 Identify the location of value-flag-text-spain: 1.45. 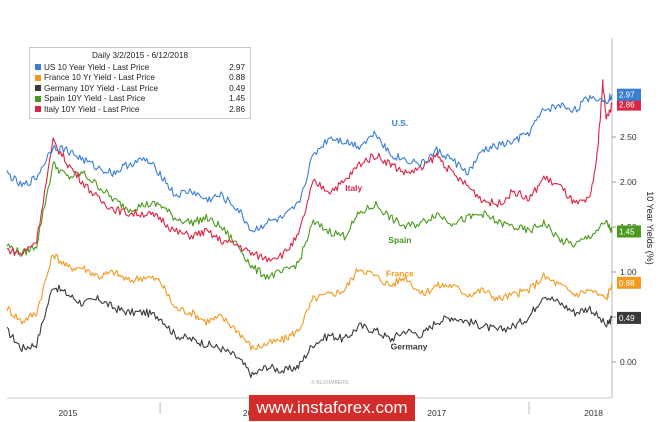
(627, 232).